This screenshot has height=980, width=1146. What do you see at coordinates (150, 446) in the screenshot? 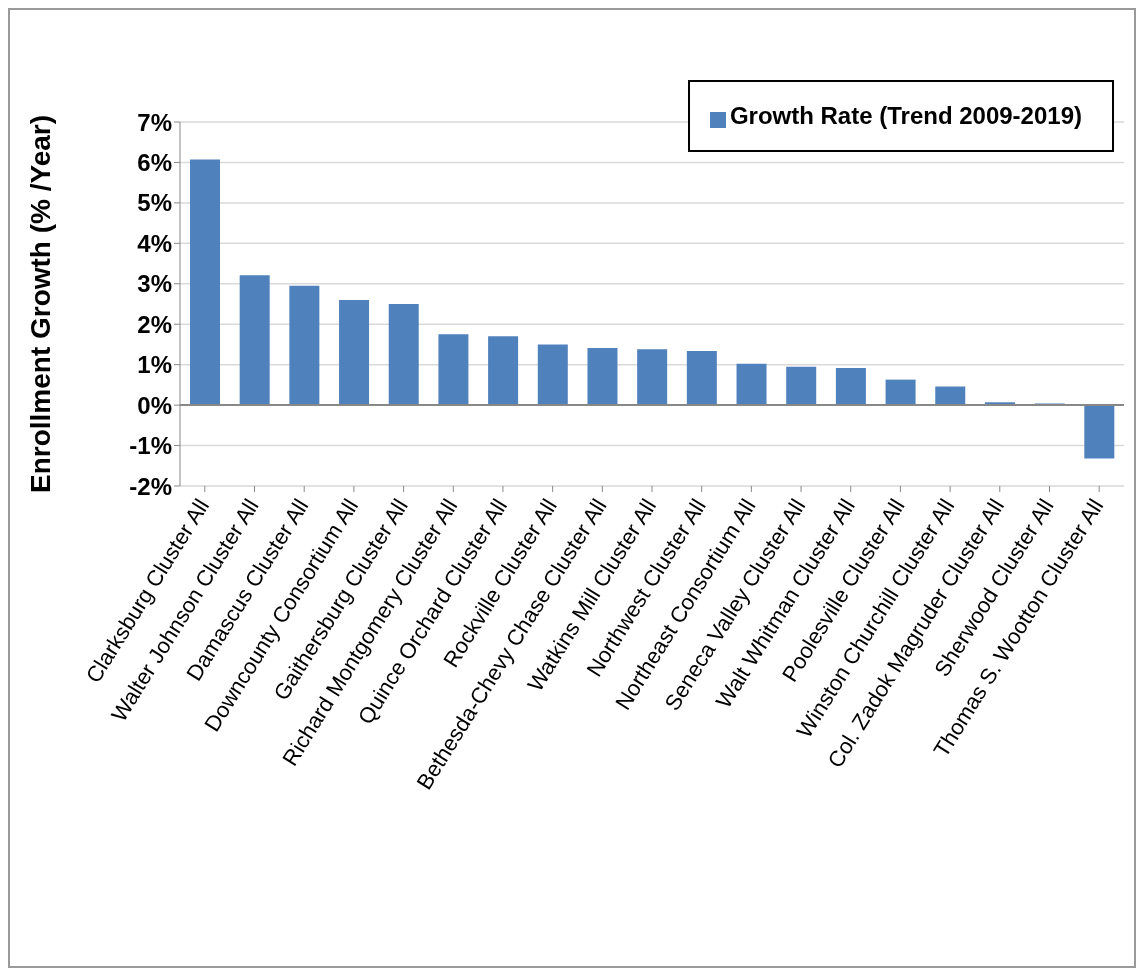
I see `y-tick-label: -1%` at bounding box center [150, 446].